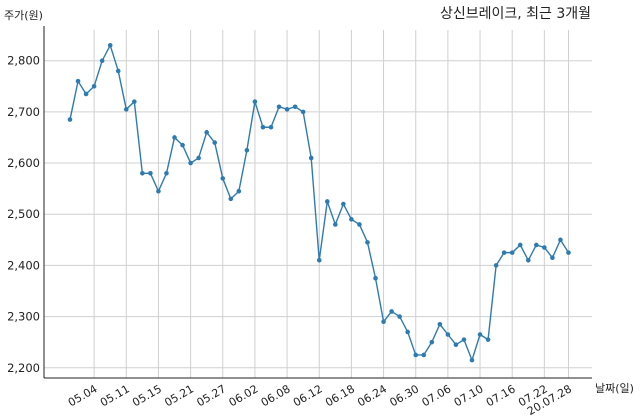 The image size is (640, 419). What do you see at coordinates (501, 395) in the screenshot?
I see `x-tick-label: 07.16` at bounding box center [501, 395].